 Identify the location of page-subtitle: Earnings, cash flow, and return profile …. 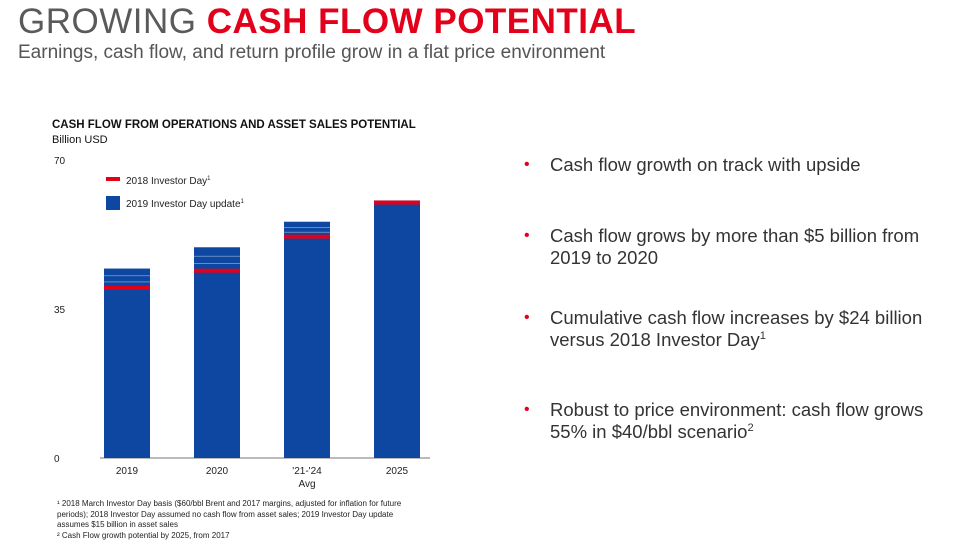
(312, 52).